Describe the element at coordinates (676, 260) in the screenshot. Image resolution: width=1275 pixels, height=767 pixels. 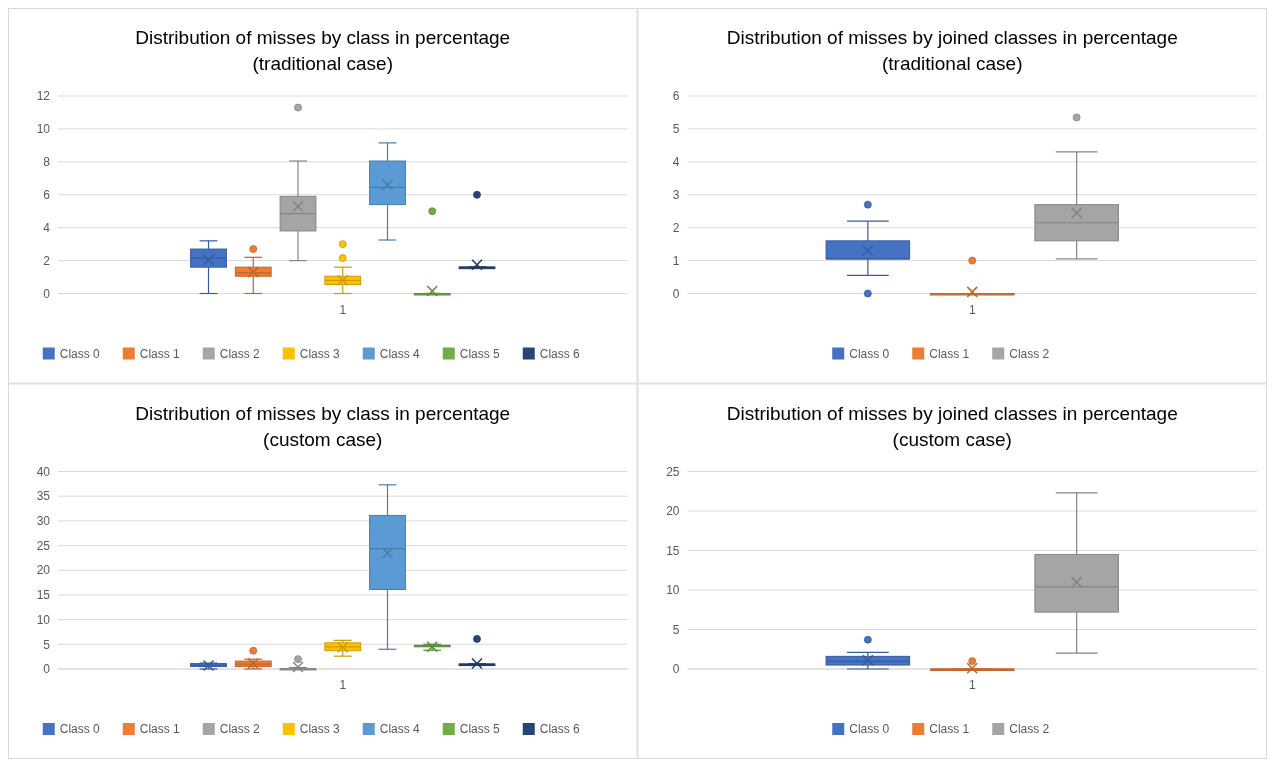
I see `y-tick-label: 1` at that location.